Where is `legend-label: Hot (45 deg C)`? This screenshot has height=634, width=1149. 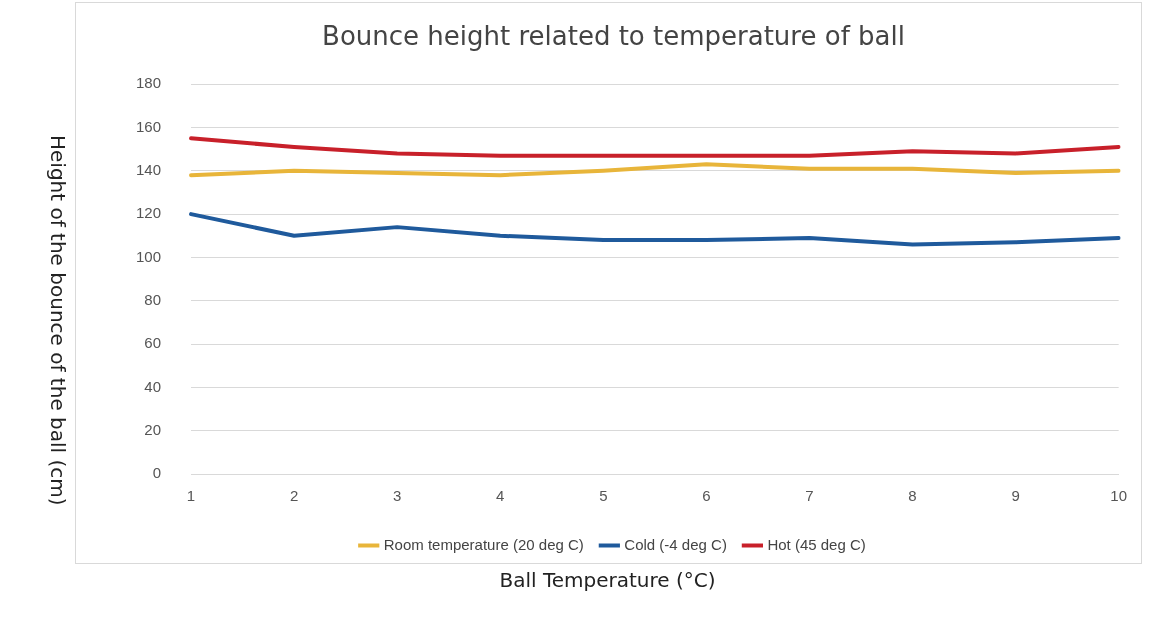 legend-label: Hot (45 deg C) is located at coordinates (816, 544).